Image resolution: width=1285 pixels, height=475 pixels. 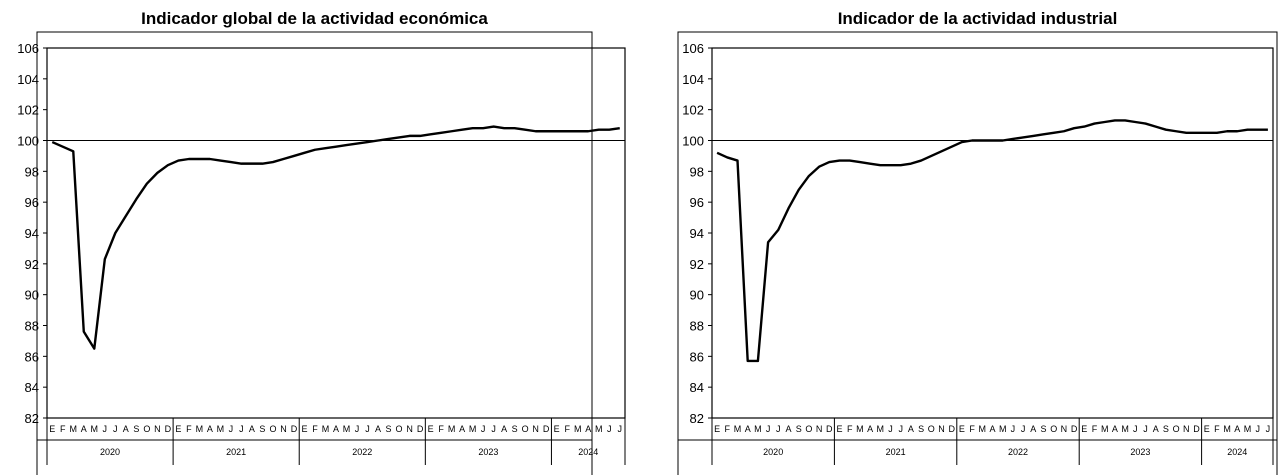 I want to click on y-tick-label: 86, so click(x=32, y=356).